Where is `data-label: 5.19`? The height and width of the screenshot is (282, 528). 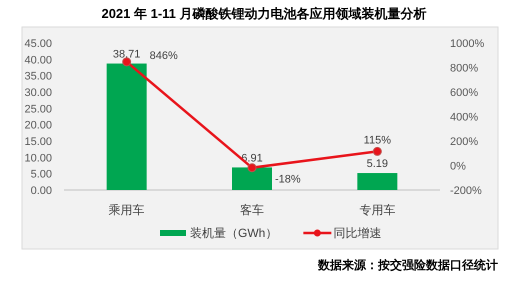 data-label: 5.19 is located at coordinates (377, 164).